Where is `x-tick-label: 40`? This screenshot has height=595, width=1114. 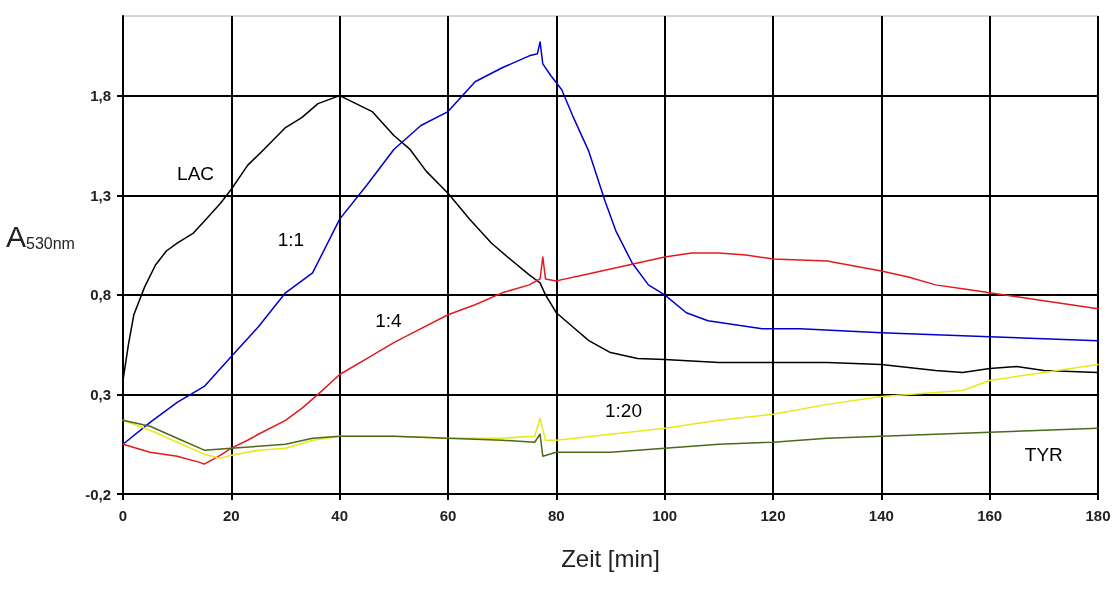 x-tick-label: 40 is located at coordinates (340, 515).